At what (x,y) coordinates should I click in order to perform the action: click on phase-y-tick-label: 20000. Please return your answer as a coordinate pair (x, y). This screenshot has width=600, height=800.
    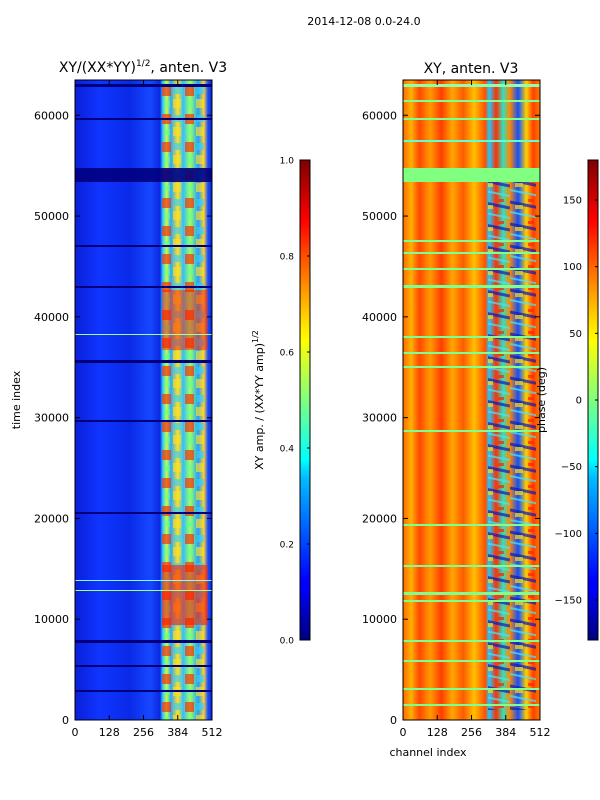
    Looking at the image, I should click on (379, 518).